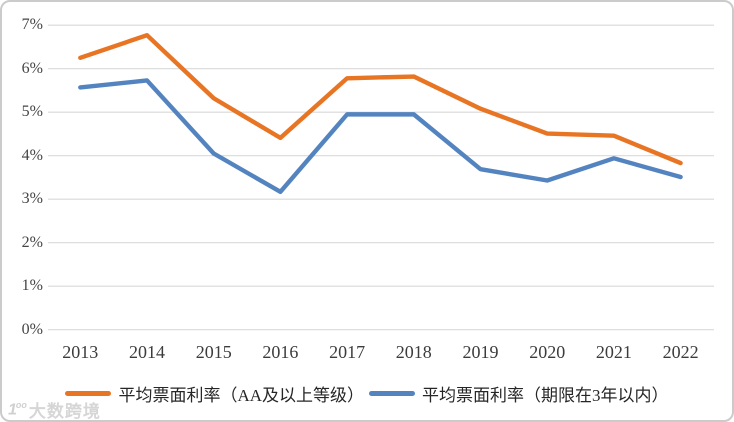 The height and width of the screenshot is (422, 734). Describe the element at coordinates (32, 112) in the screenshot. I see `y-tick-label: 5%` at that location.